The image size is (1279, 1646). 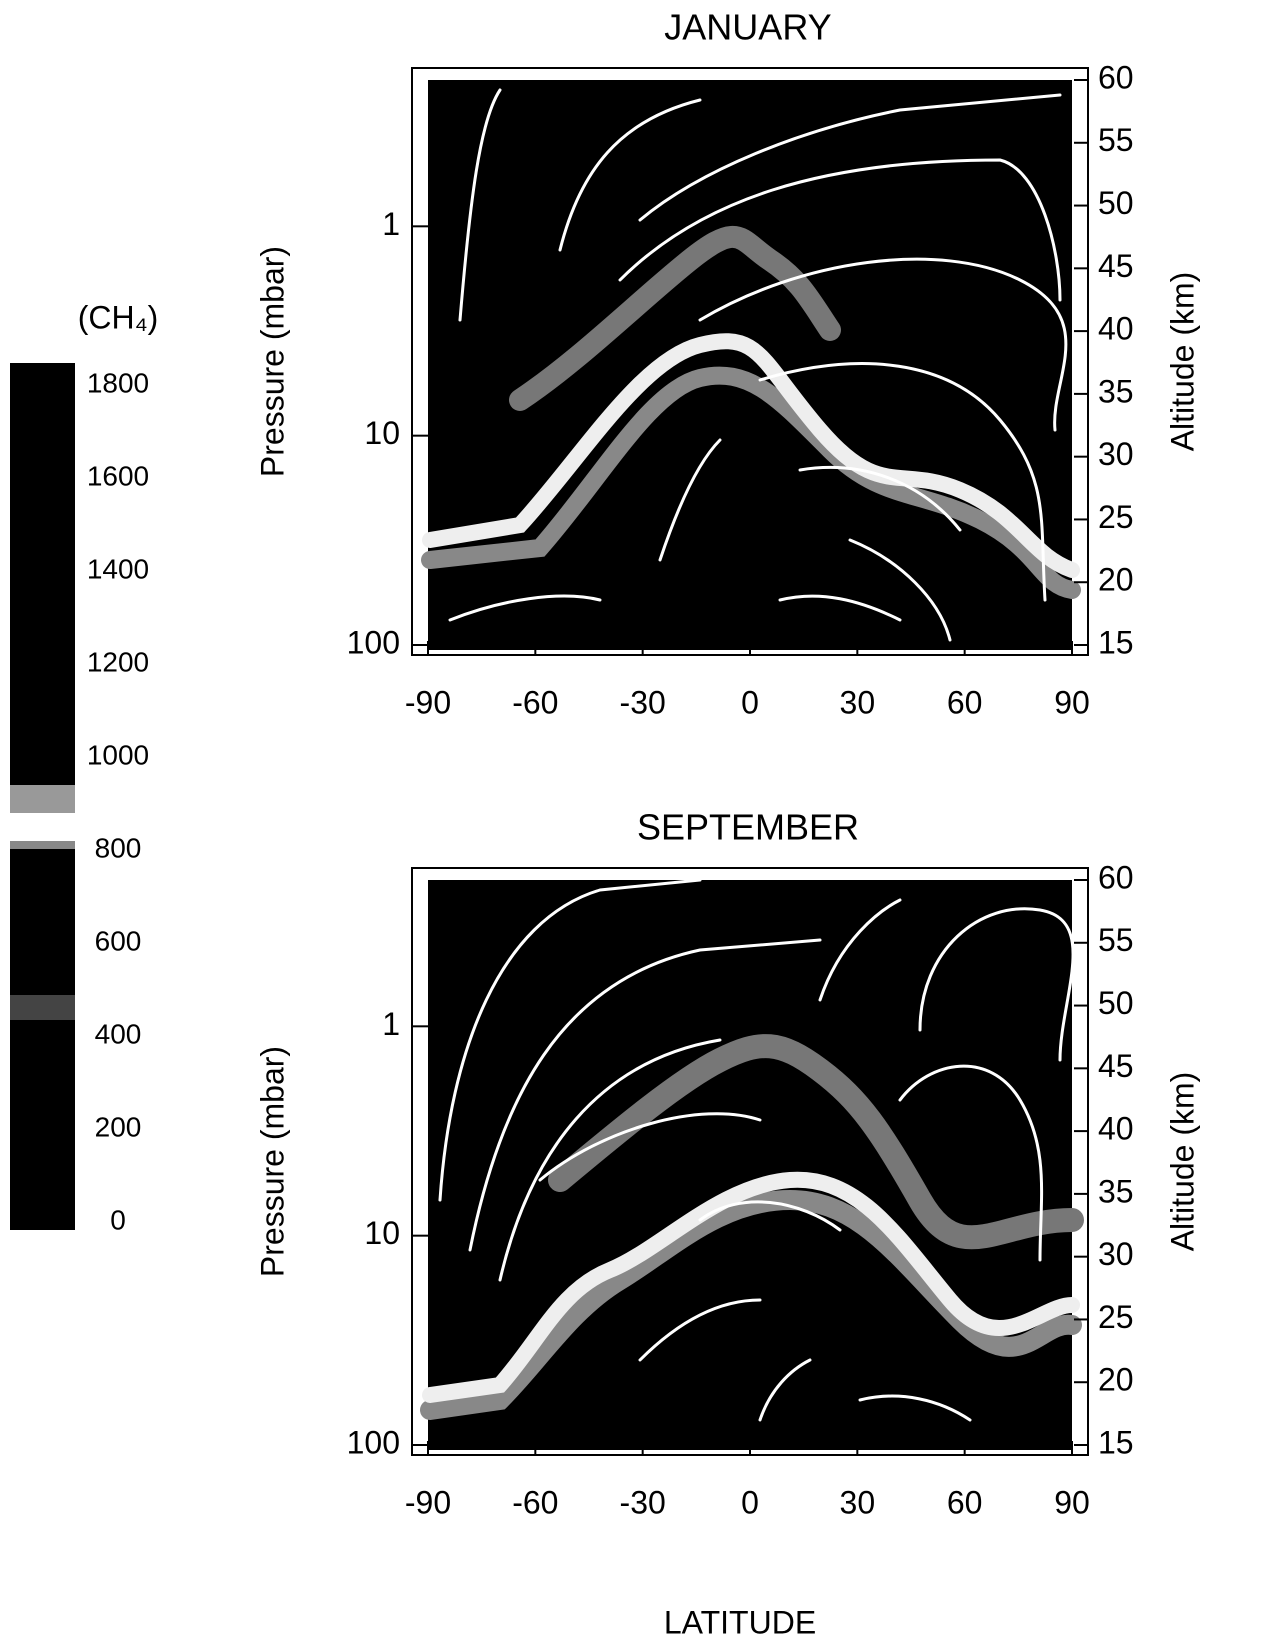 I want to click on colorbar-tick-label: 600, so click(x=118, y=940).